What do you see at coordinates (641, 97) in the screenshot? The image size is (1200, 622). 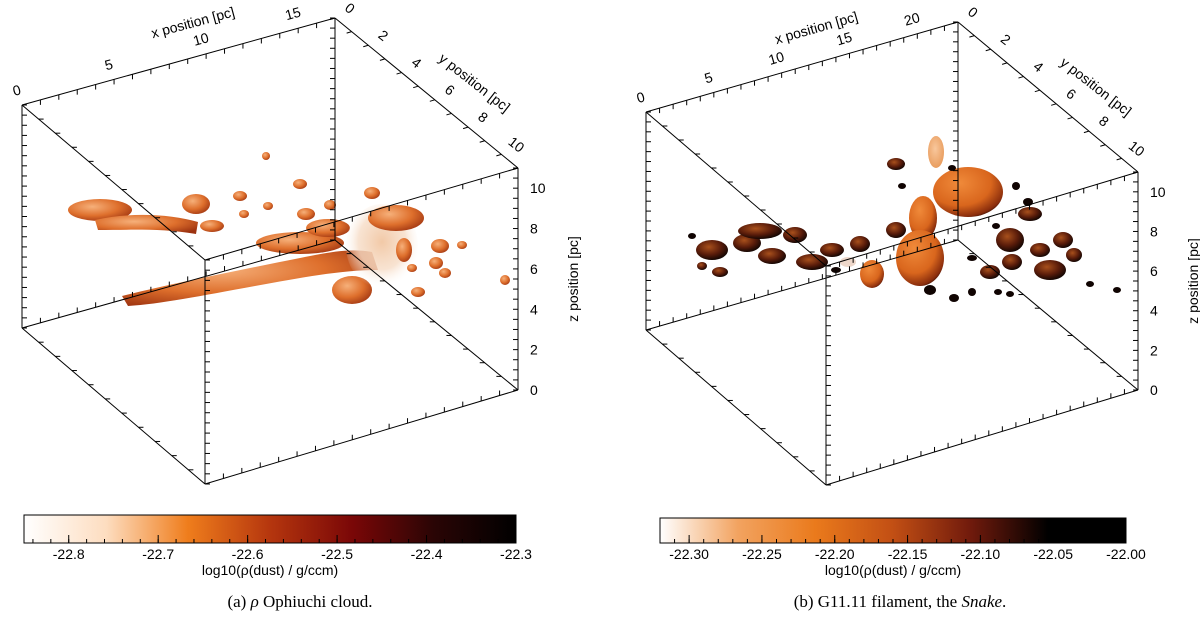 I see `x-tick-label: 0` at bounding box center [641, 97].